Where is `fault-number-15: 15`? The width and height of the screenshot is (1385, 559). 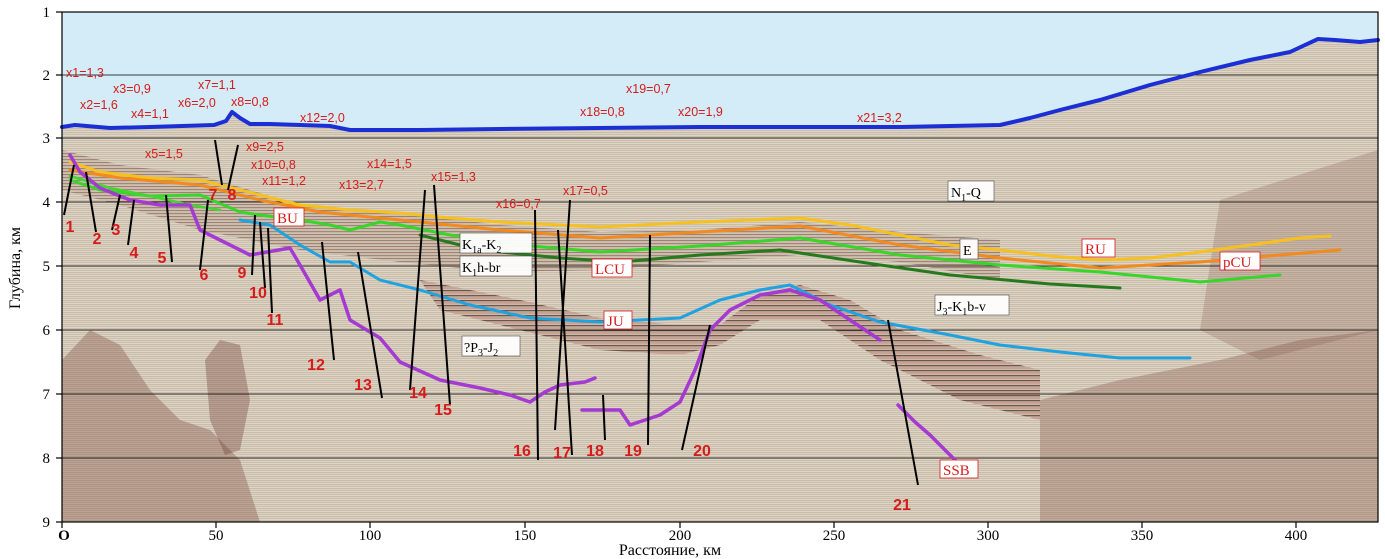
fault-number-15: 15 is located at coordinates (443, 410).